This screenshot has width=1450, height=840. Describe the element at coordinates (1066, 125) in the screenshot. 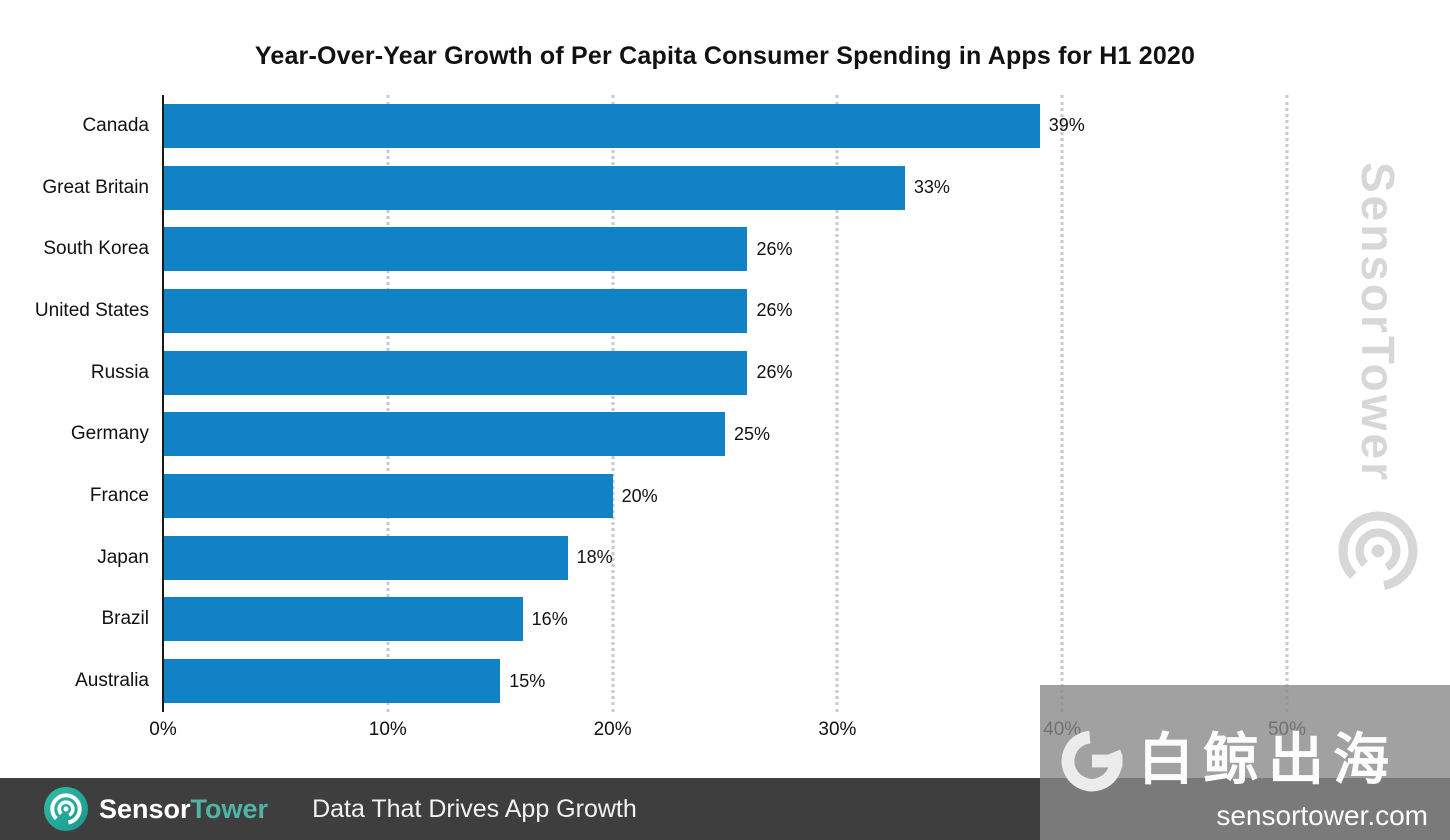

I see `value-label: 39%` at that location.